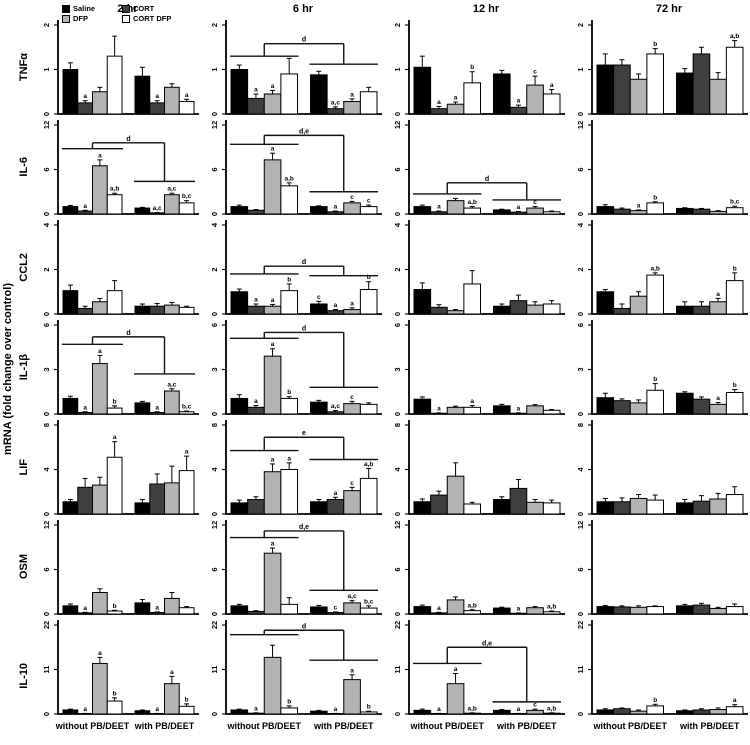 The height and width of the screenshot is (745, 750). I want to click on y-tick-label: 22, so click(397, 625).